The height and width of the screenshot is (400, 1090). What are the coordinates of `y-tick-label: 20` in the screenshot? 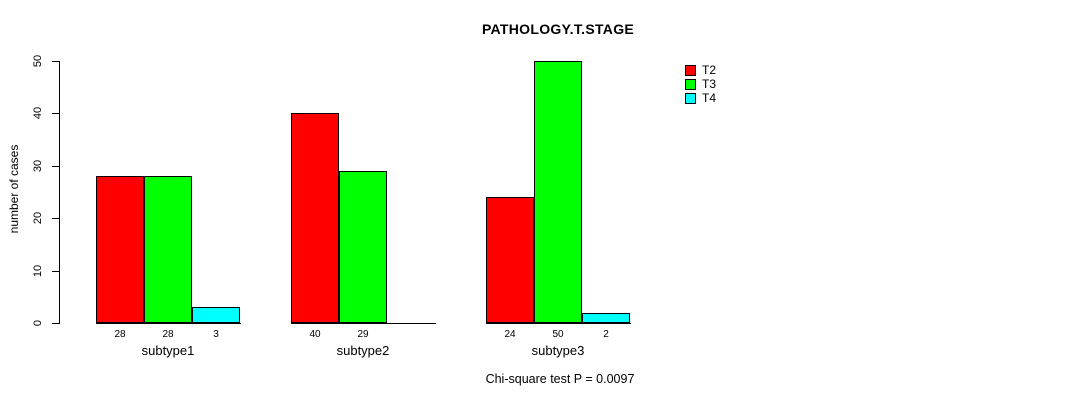 It's located at (38, 218).